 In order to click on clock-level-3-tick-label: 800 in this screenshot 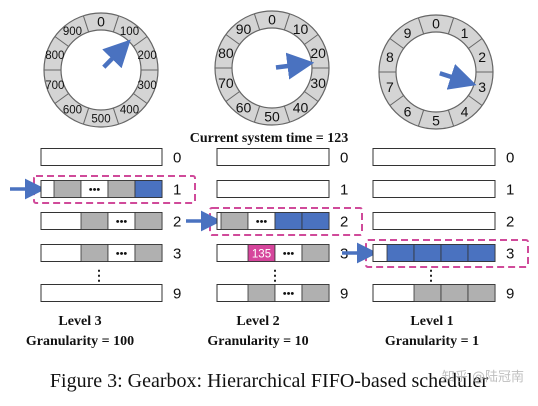, I will do `click(54, 56)`.